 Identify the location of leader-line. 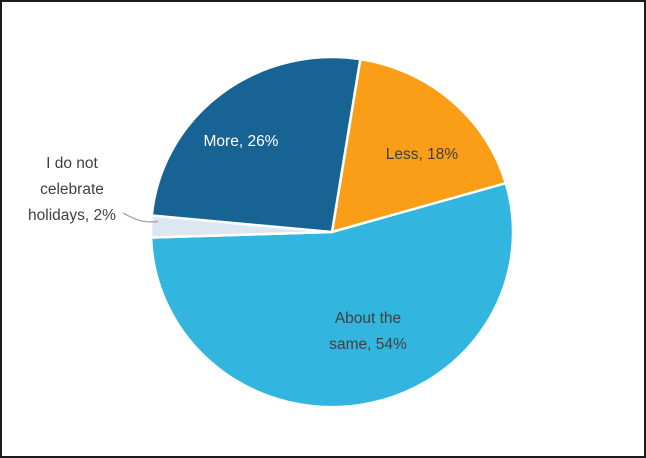
(140, 217).